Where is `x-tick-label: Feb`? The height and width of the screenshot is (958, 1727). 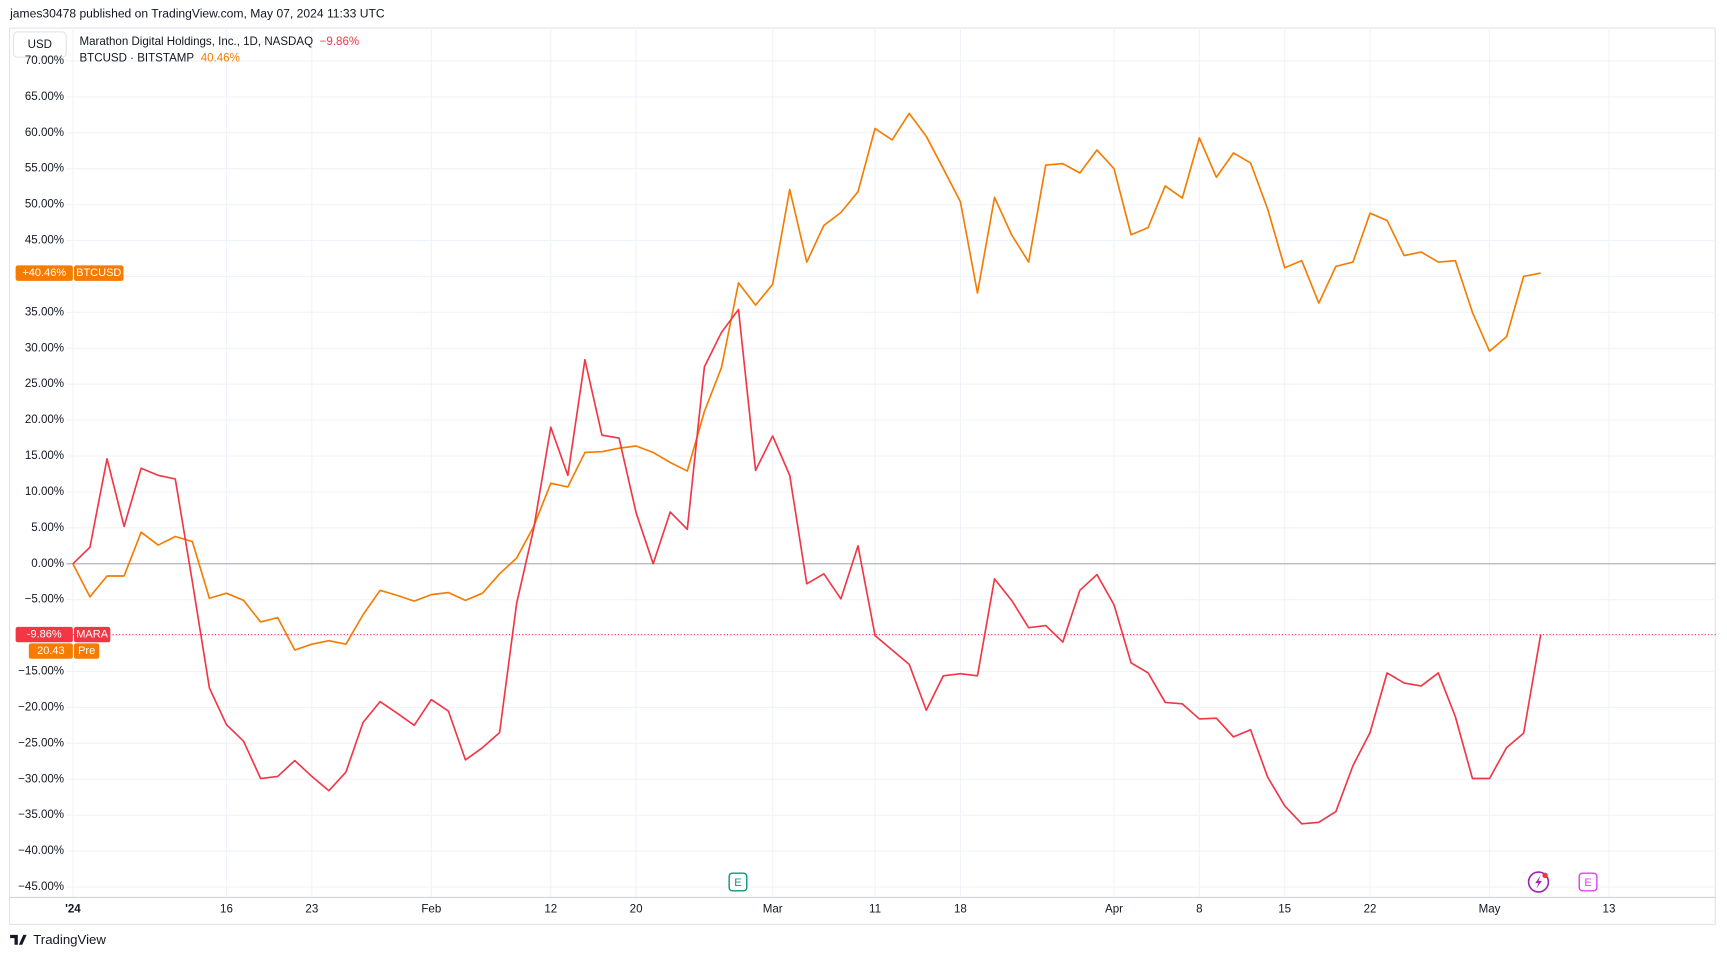 x-tick-label: Feb is located at coordinates (431, 910).